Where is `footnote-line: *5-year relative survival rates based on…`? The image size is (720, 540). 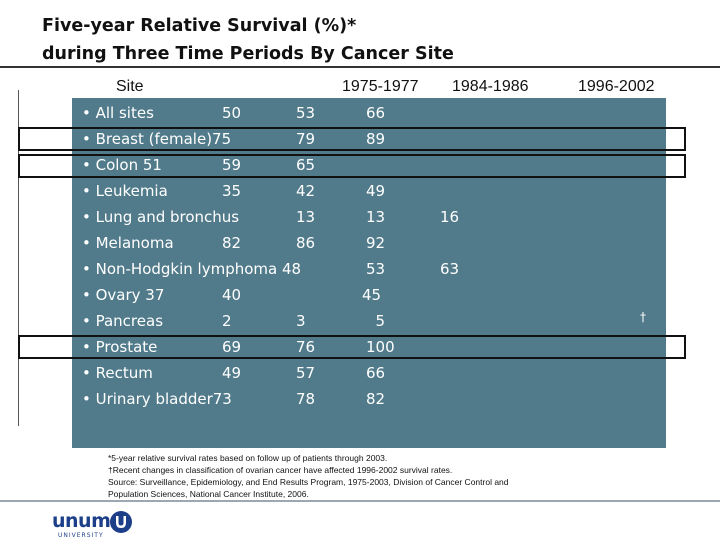 footnote-line: *5-year relative survival rates based on… is located at coordinates (248, 458).